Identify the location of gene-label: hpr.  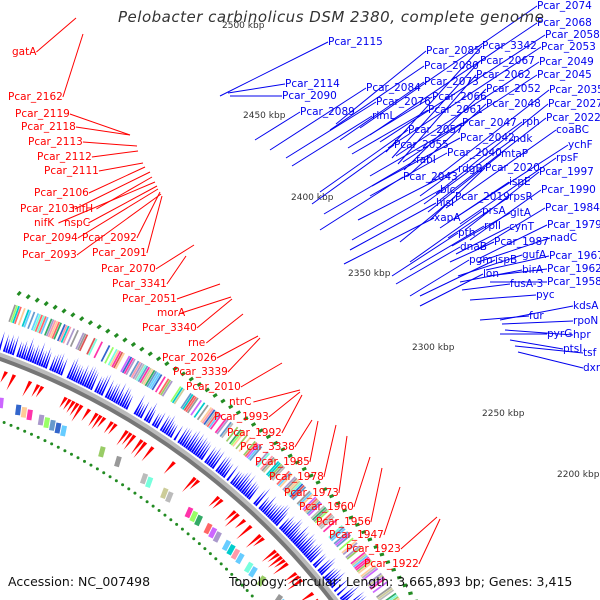
(582, 335).